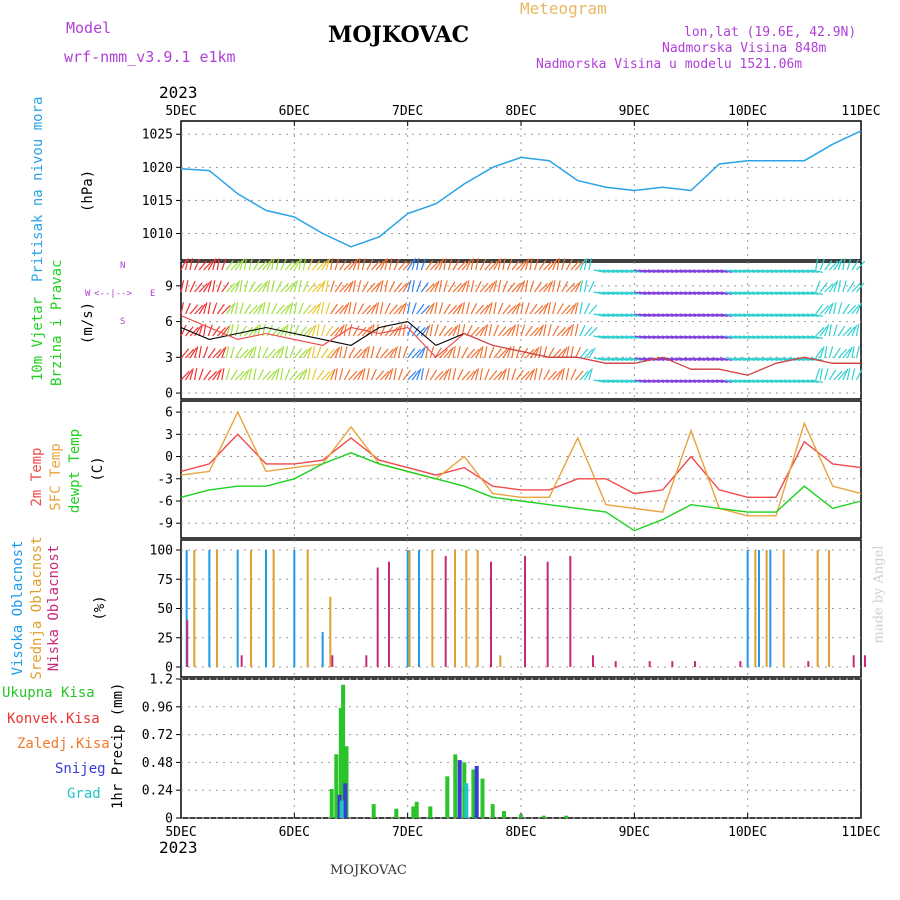  I want to click on ytick-label: -9, so click(165, 524).